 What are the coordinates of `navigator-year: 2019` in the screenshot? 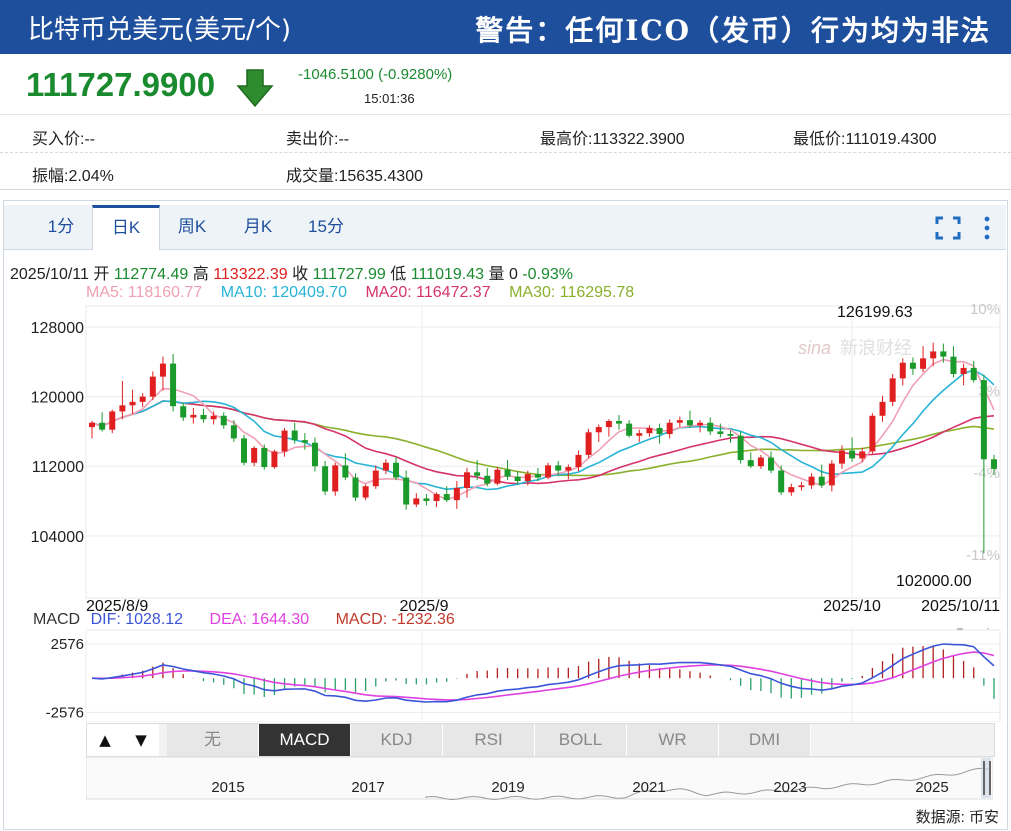 It's located at (507, 787).